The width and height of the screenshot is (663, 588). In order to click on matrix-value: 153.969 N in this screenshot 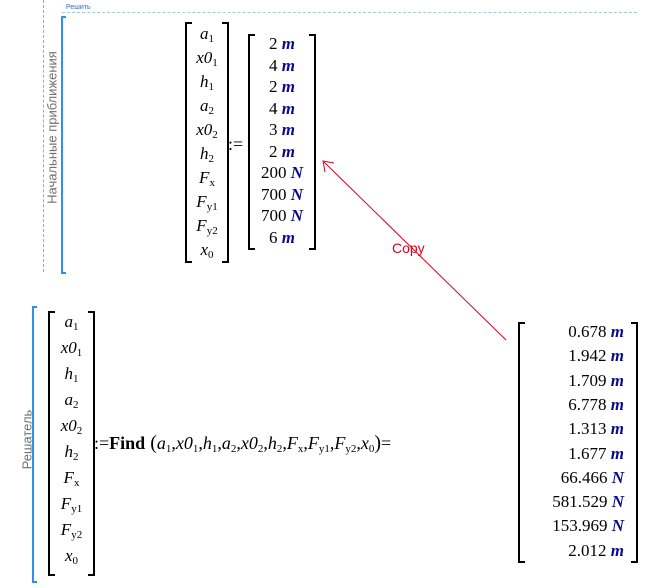, I will do `click(588, 526)`.